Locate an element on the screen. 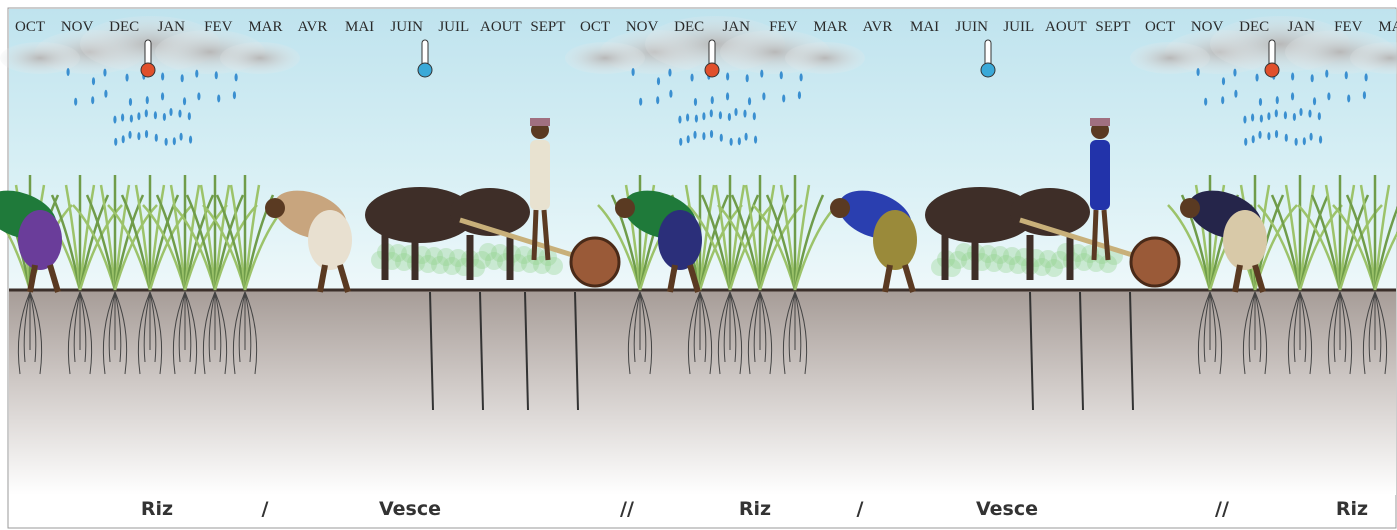 The image size is (1397, 530). thermometer is located at coordinates (148, 53).